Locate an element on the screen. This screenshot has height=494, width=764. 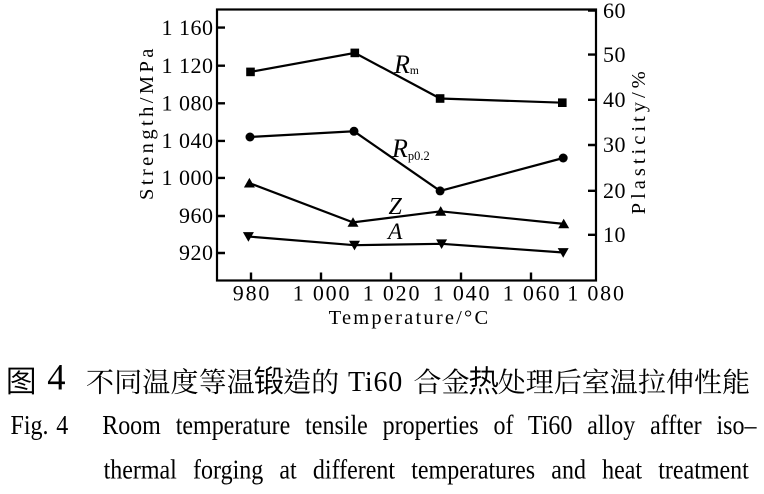
svg-text: A is located at coordinates (394, 232).